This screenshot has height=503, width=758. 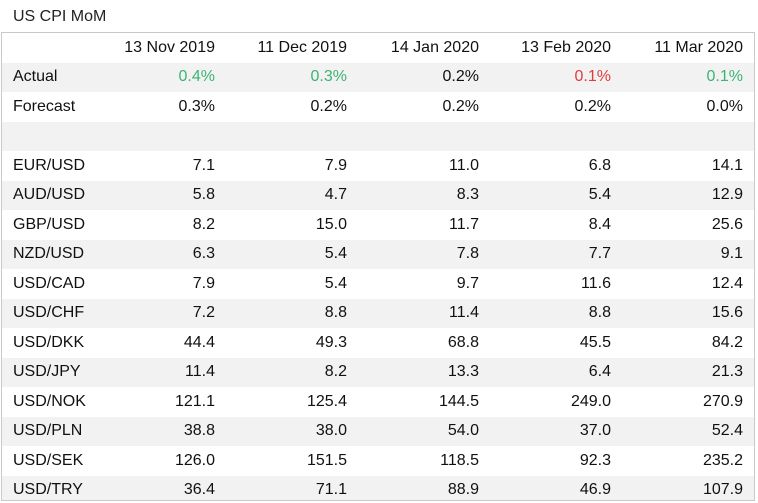 I want to click on value-cell: 9.7, so click(x=467, y=283).